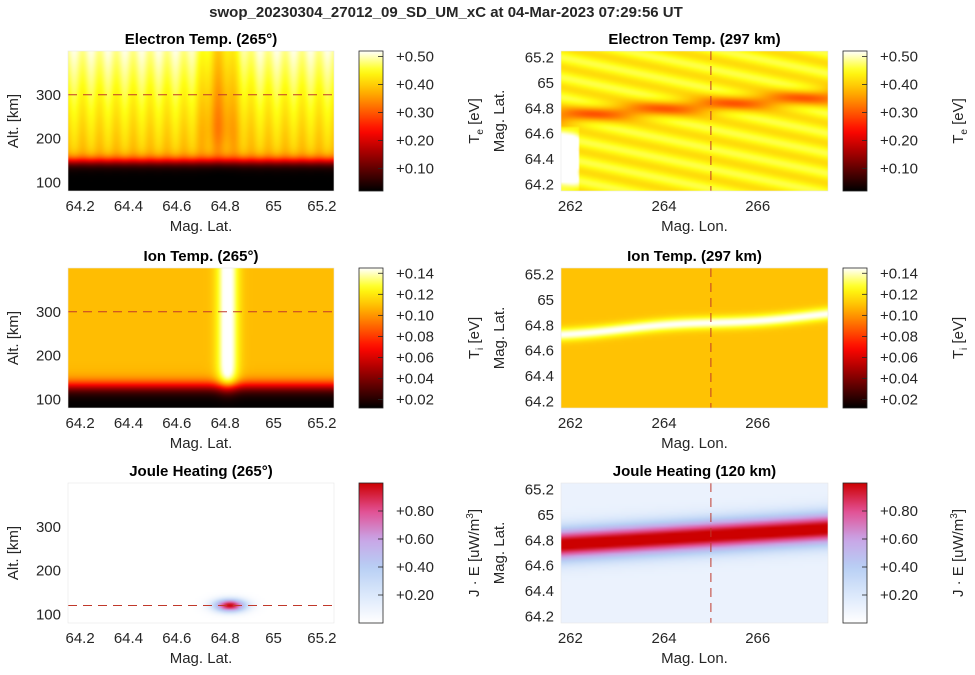 The width and height of the screenshot is (975, 675). What do you see at coordinates (899, 511) in the screenshot?
I see `colorbar-tick-label: +0.80` at bounding box center [899, 511].